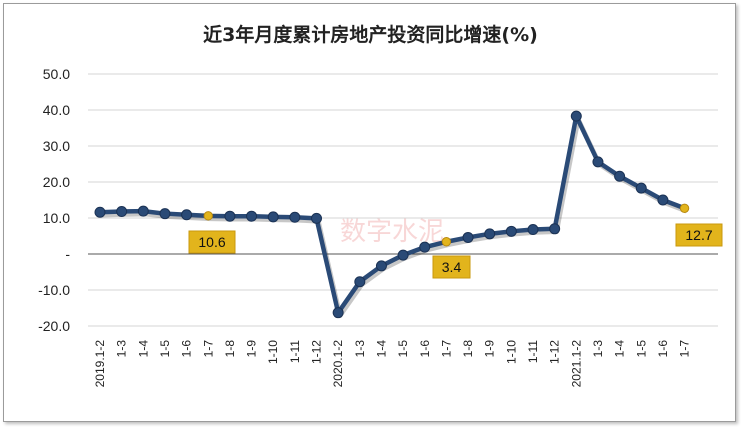  I want to click on y-tick-label: 30.0, so click(56, 146).